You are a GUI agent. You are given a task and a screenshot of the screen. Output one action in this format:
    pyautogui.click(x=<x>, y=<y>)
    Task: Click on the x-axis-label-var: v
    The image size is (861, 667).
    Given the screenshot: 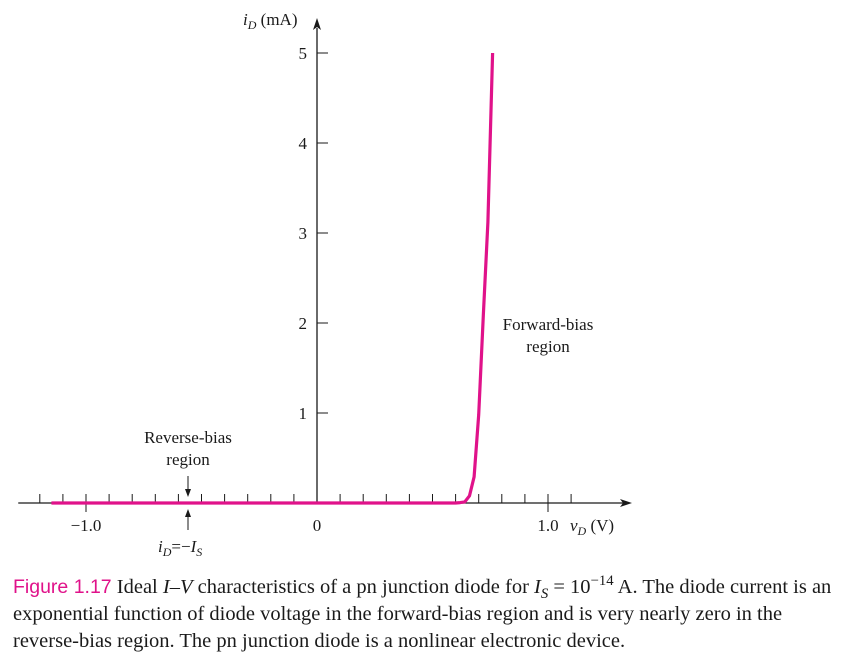 What is the action you would take?
    pyautogui.click(x=574, y=525)
    